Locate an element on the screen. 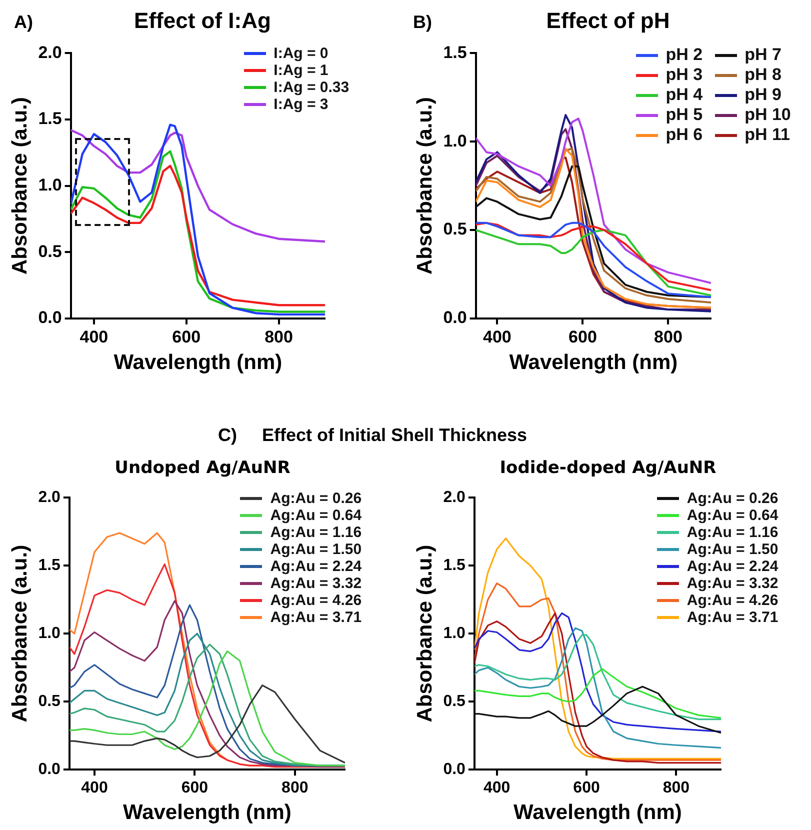 Image resolution: width=811 pixels, height=830 pixels. text: C) is located at coordinates (227, 435).